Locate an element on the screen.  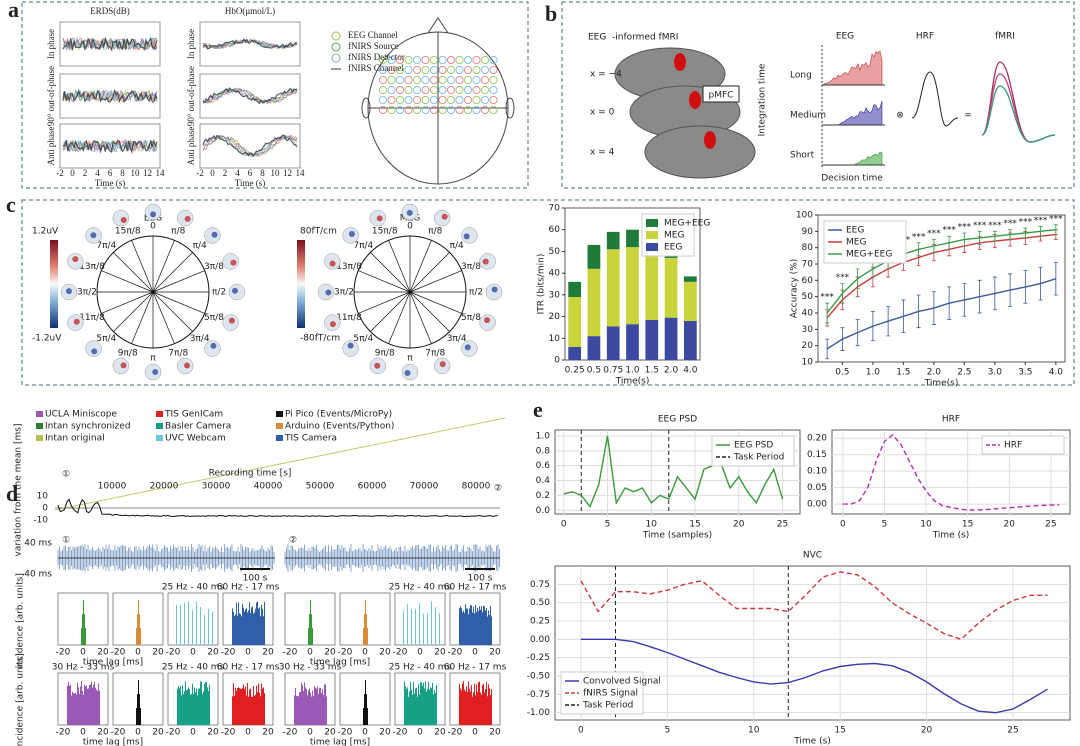
row-label: In phase is located at coordinates (51, 44).